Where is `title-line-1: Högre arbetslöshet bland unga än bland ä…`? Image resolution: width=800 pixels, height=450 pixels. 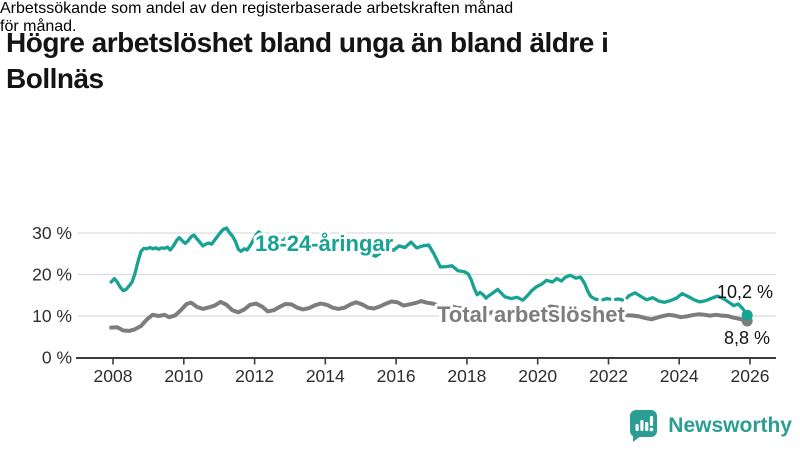 title-line-1: Högre arbetslöshet bland unga än bland ä… is located at coordinates (307, 42).